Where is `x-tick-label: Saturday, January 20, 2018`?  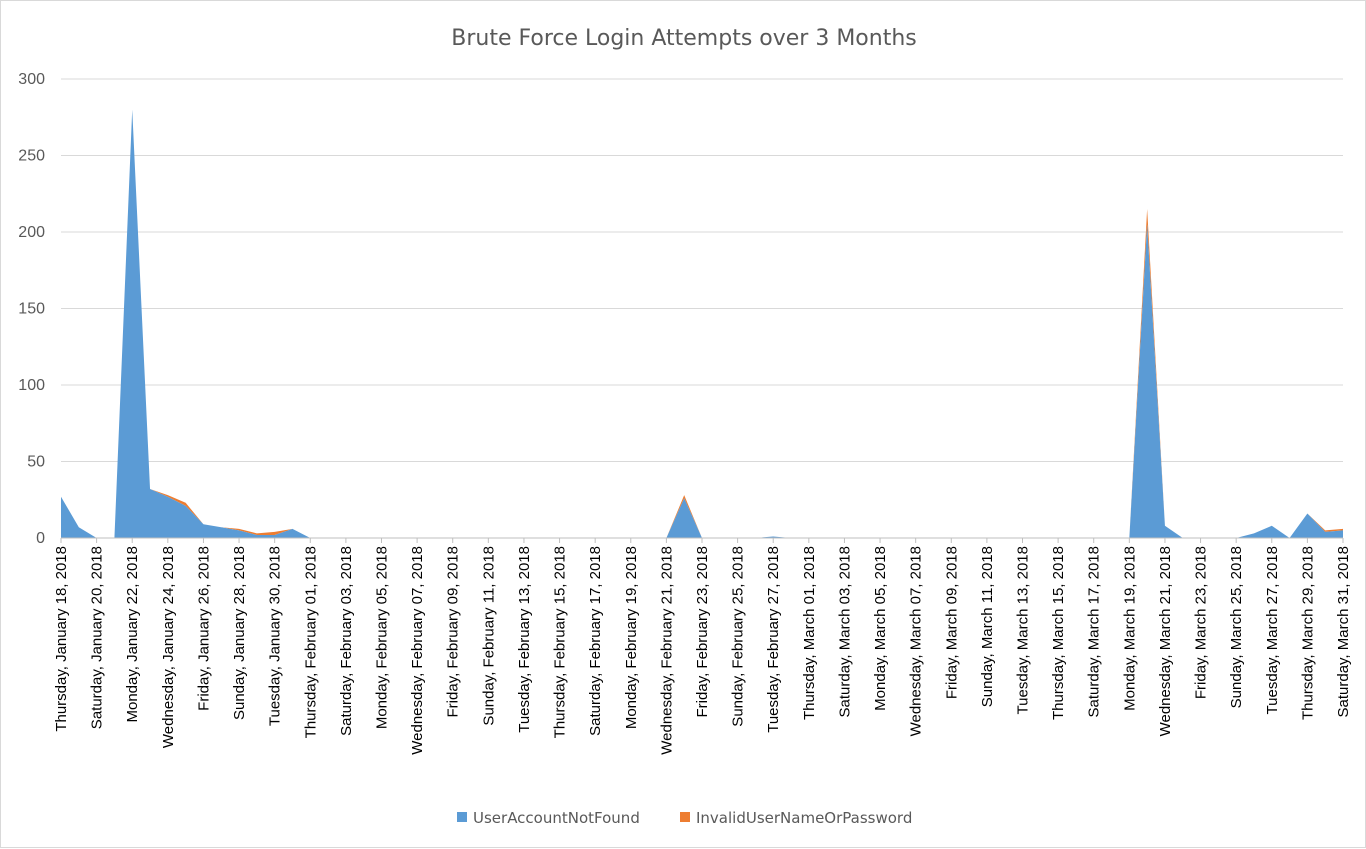
x-tick-label: Saturday, January 20, 2018 is located at coordinates (97, 637).